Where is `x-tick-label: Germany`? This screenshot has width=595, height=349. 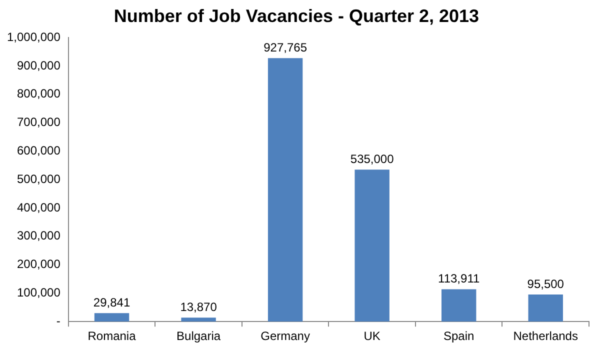 x-tick-label: Germany is located at coordinates (285, 336).